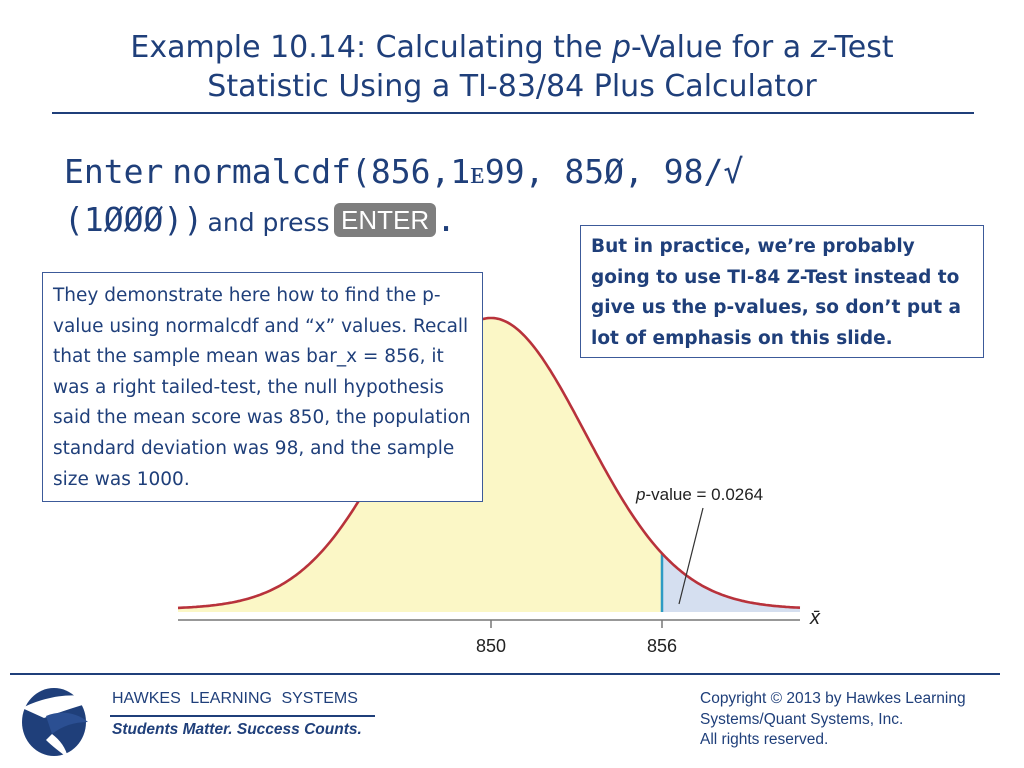 This screenshot has height=768, width=1024. I want to click on instruction-period: ., so click(446, 219).